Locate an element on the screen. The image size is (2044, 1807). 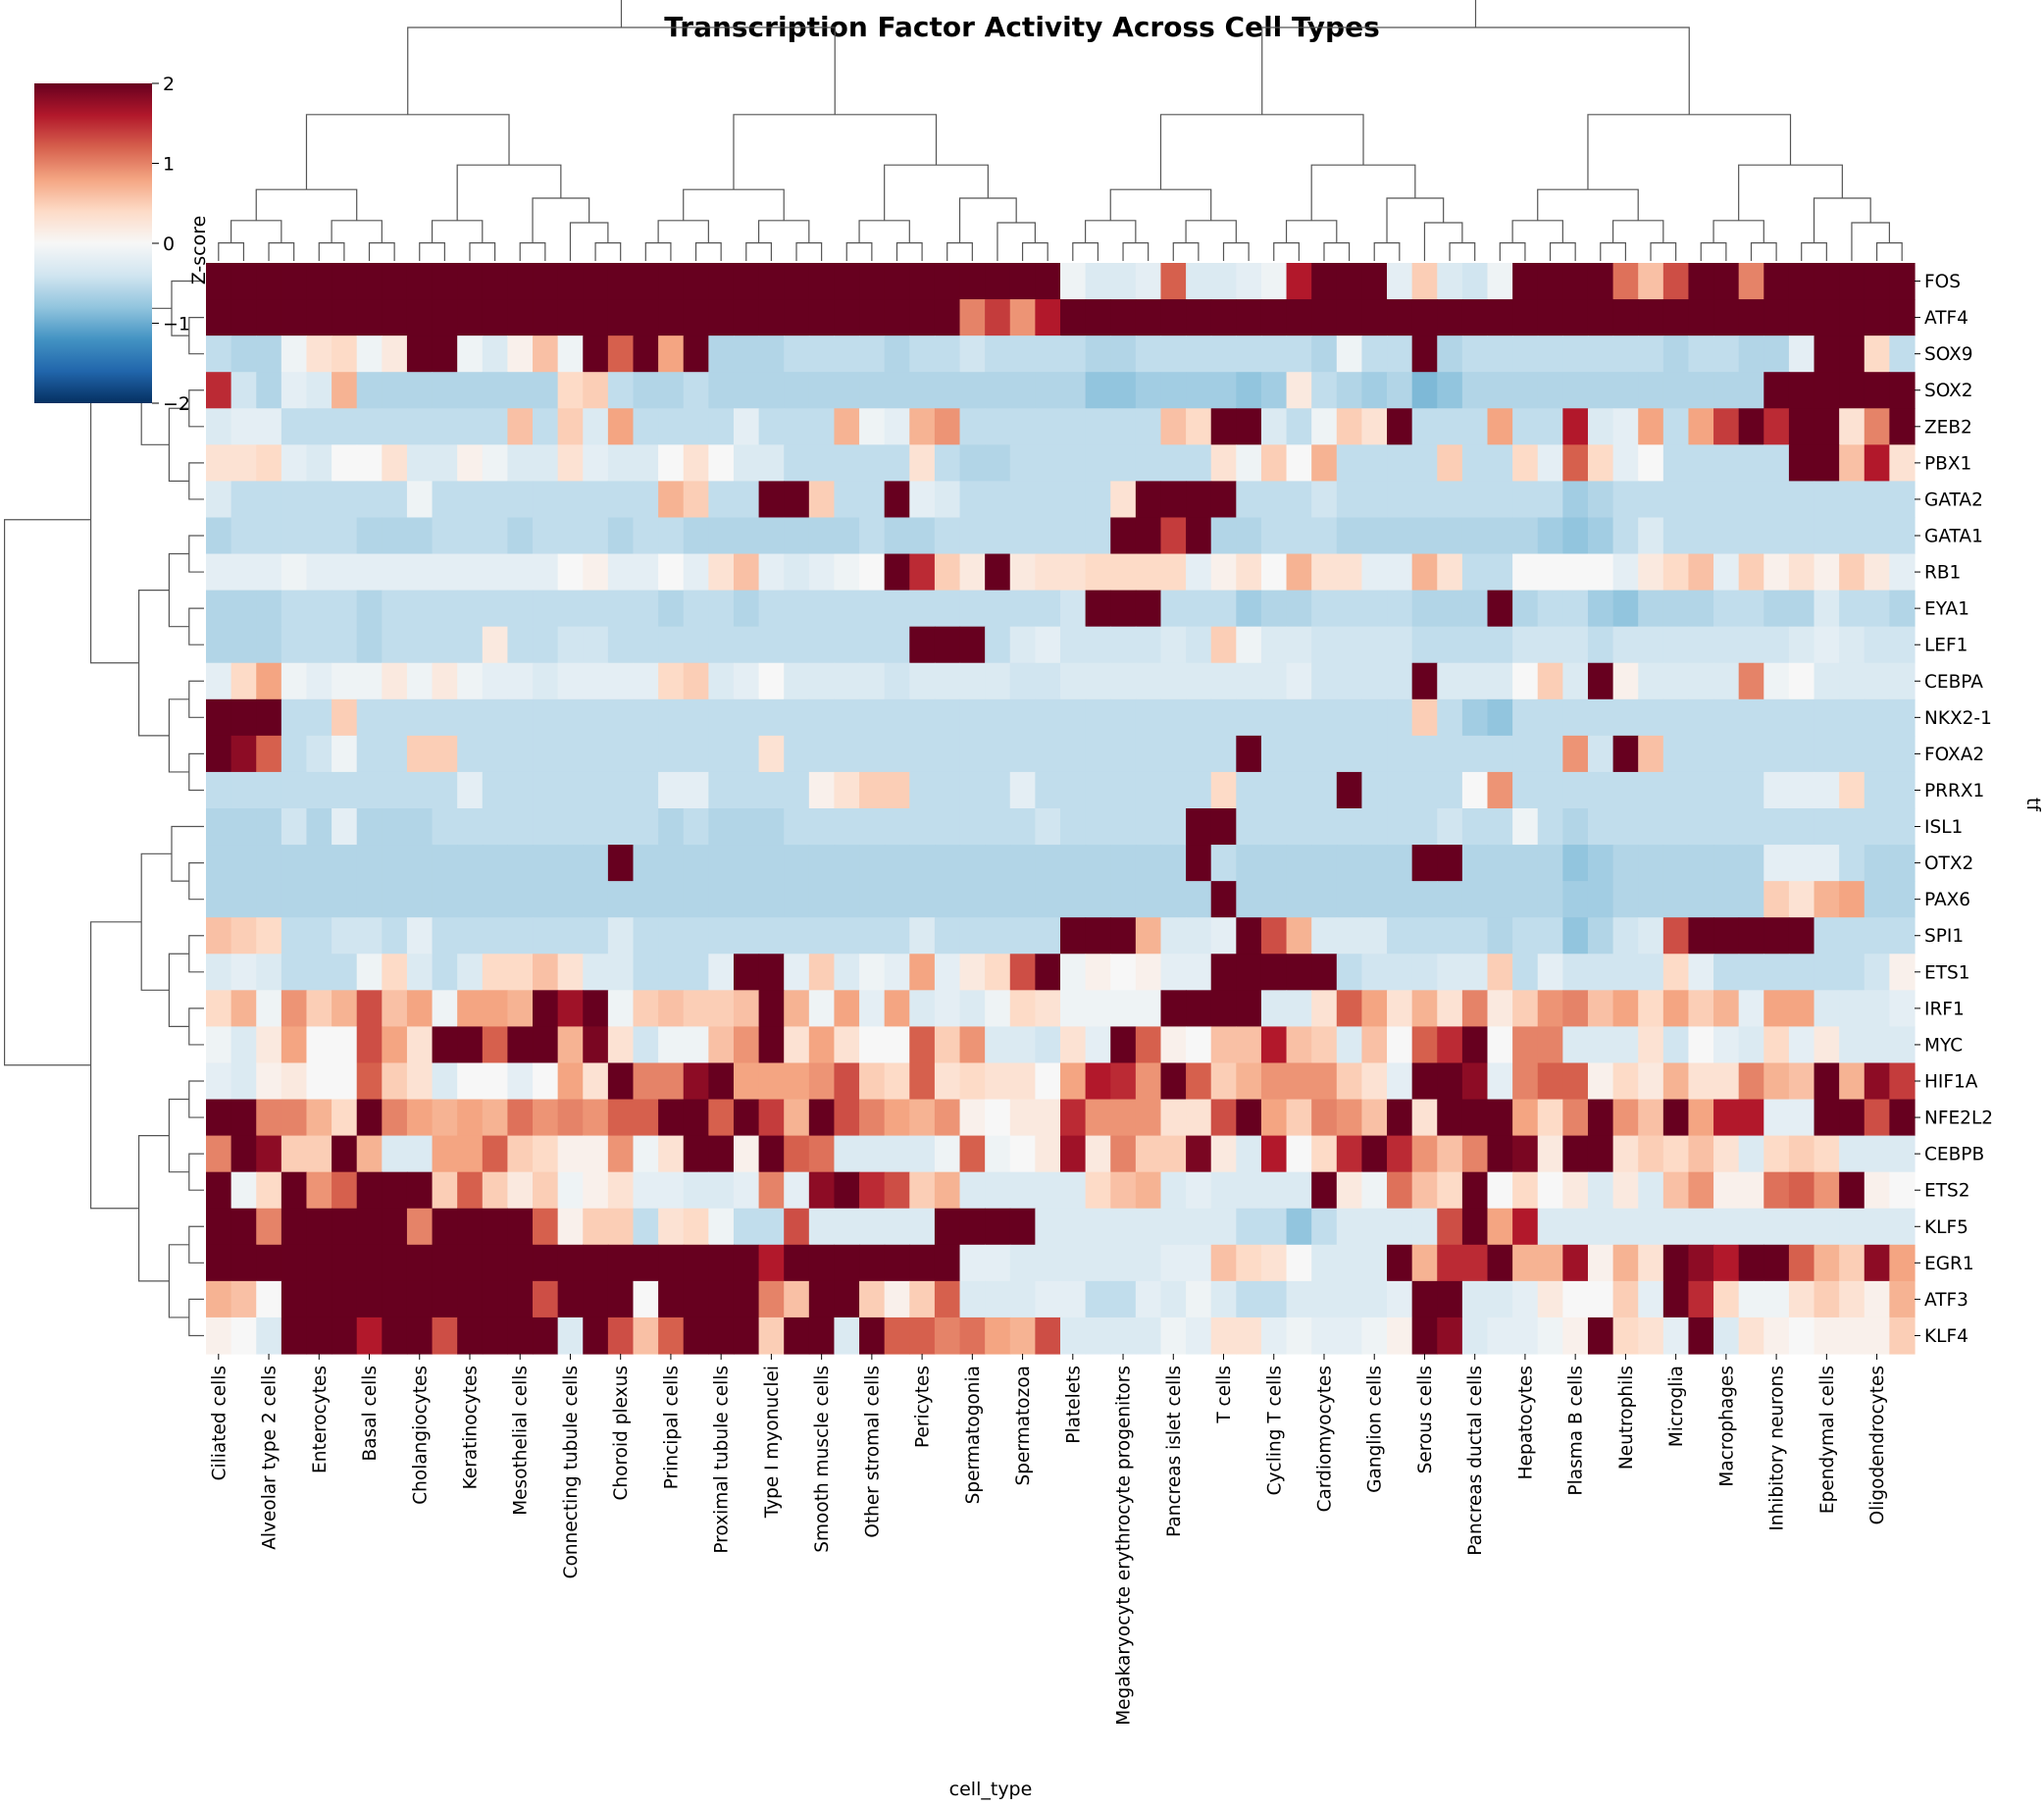
row-tick-label: ATF3 is located at coordinates (1946, 1301).